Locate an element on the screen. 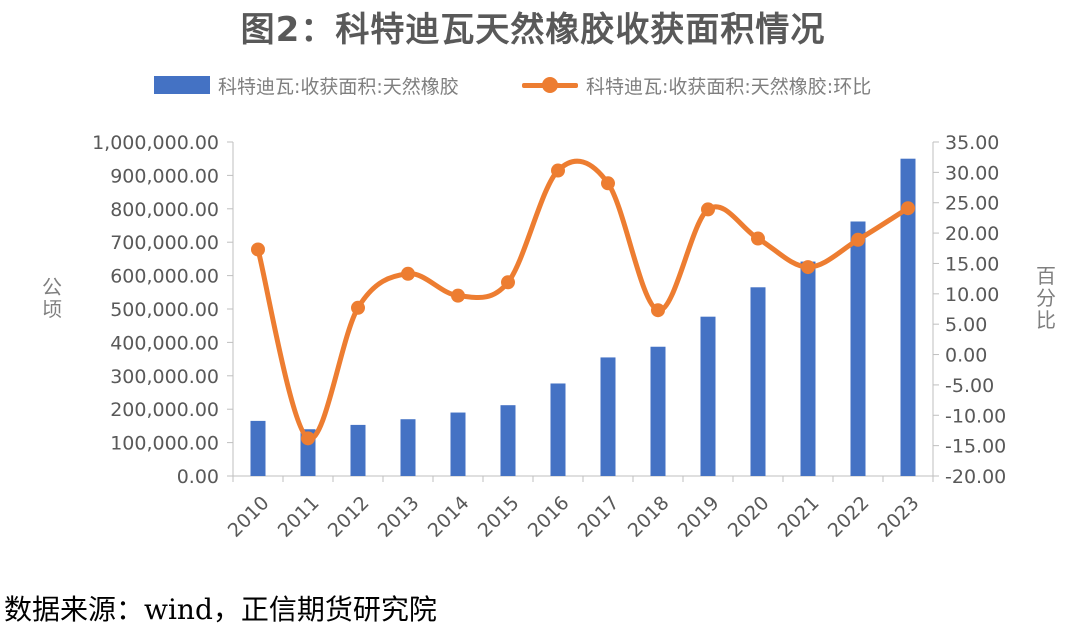 The width and height of the screenshot is (1066, 632). bar-2023 is located at coordinates (908, 317).